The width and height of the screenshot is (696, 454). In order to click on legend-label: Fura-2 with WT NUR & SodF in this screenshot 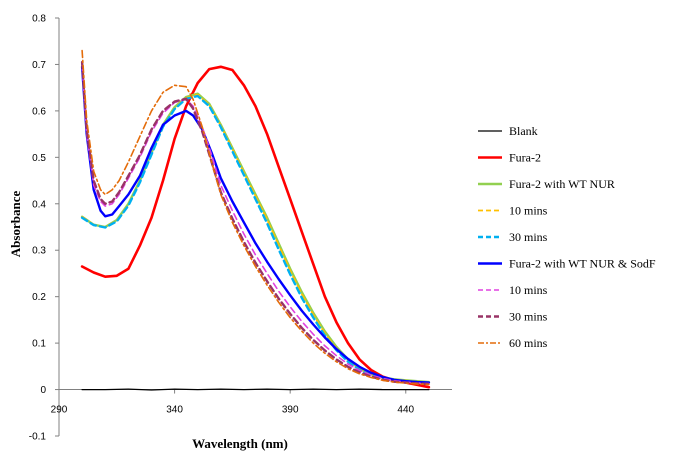, I will do `click(582, 264)`.